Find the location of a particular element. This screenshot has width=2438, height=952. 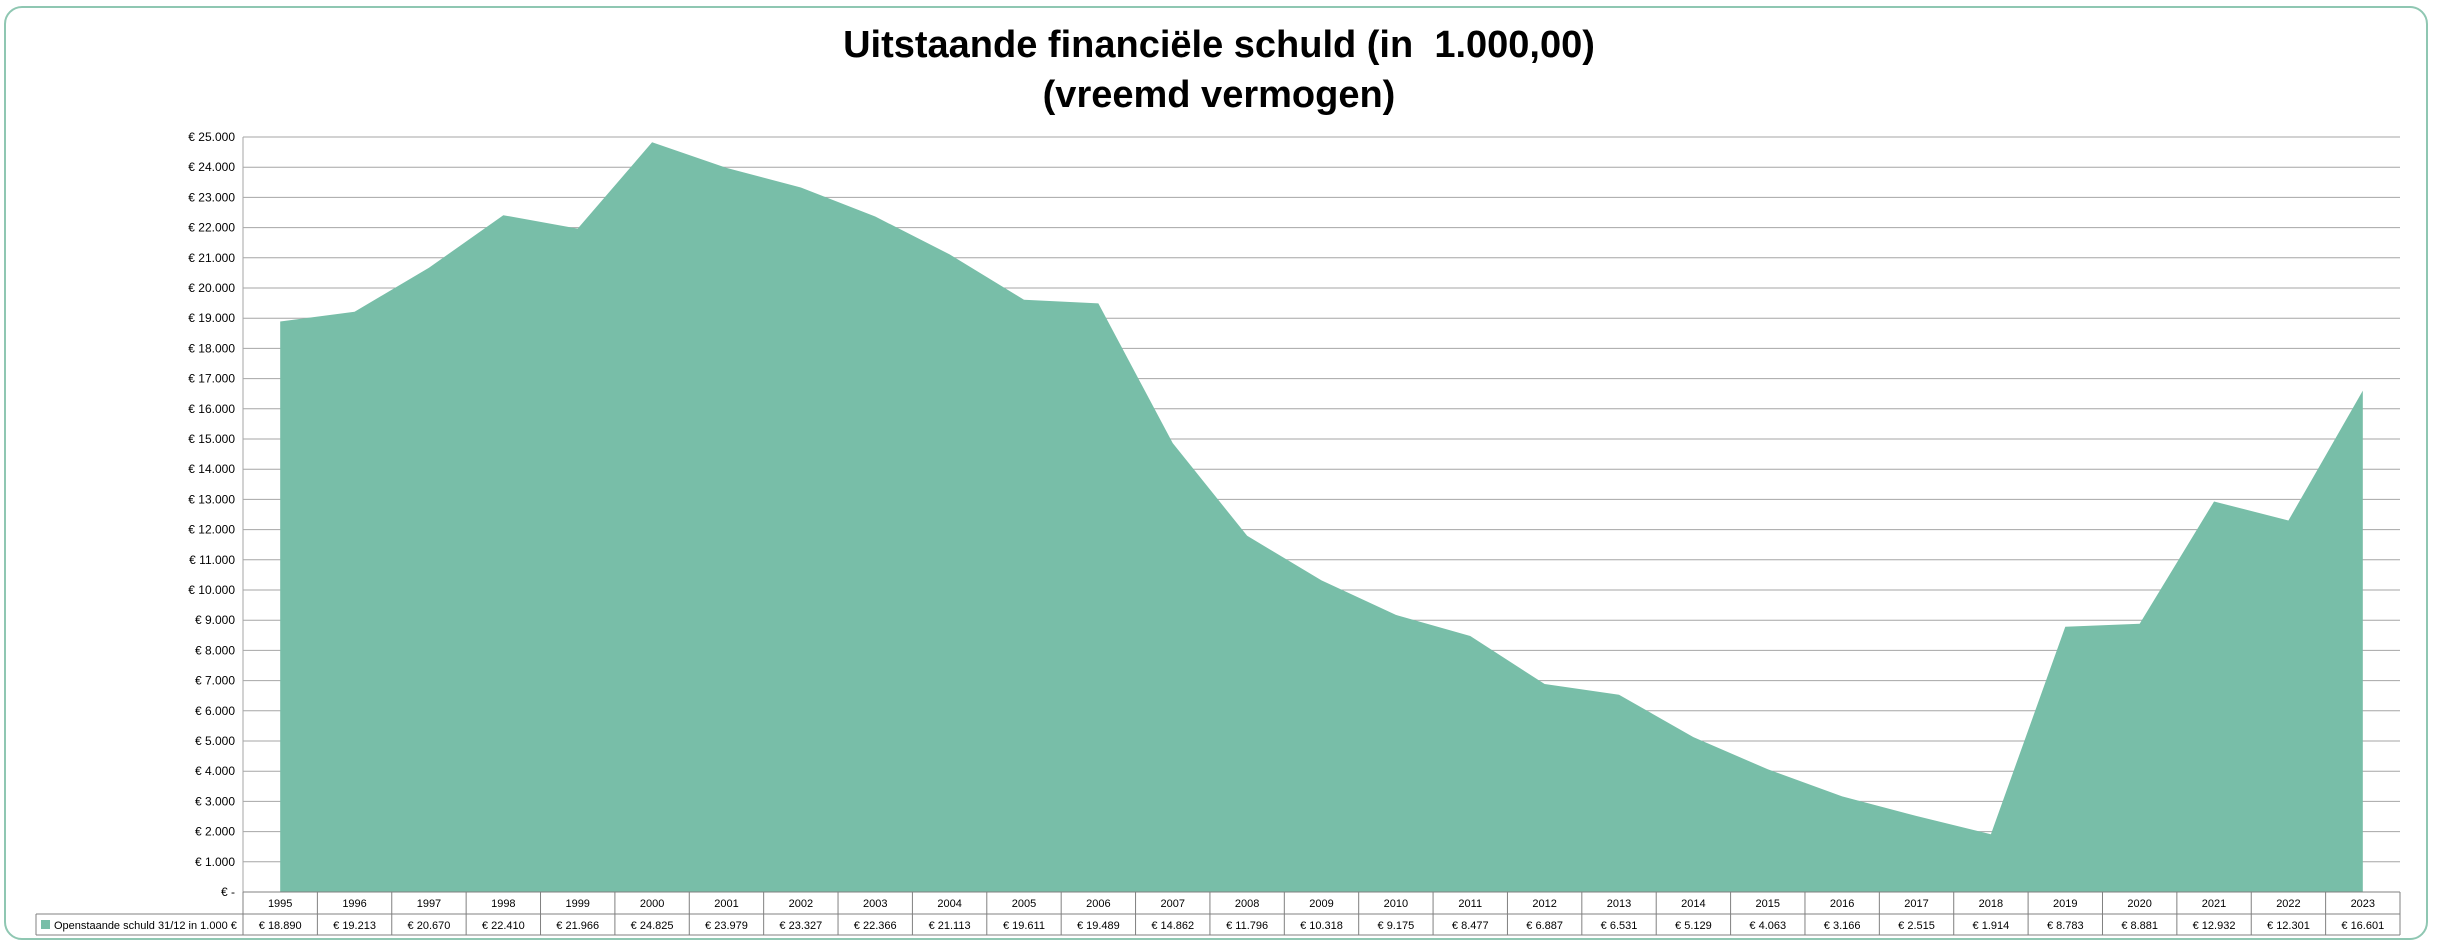

y-tick-label: € 14.000 is located at coordinates (211, 469).